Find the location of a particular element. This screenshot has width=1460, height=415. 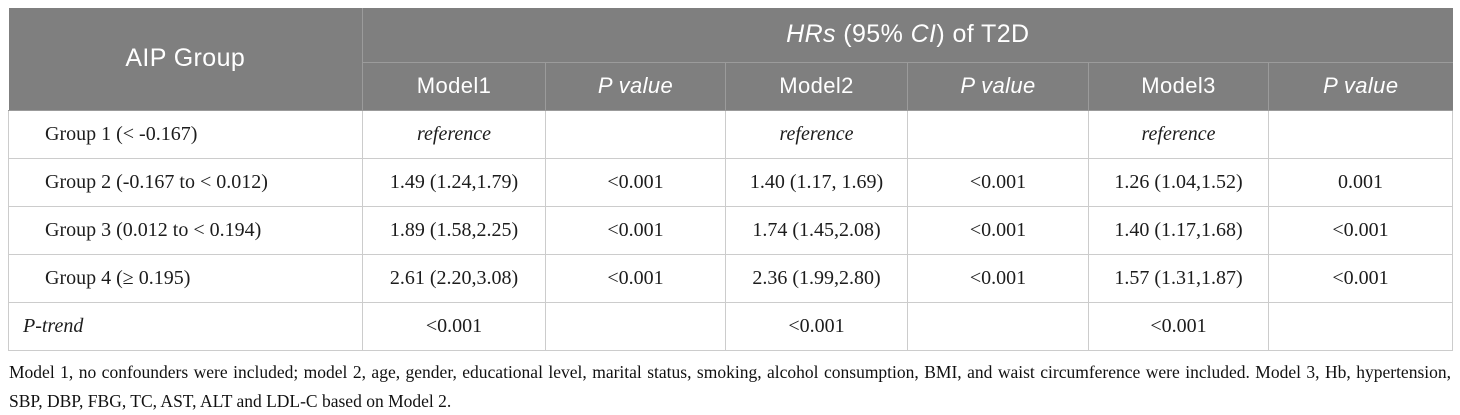

row-label: Group 1 (< -0.167) is located at coordinates (185, 134).